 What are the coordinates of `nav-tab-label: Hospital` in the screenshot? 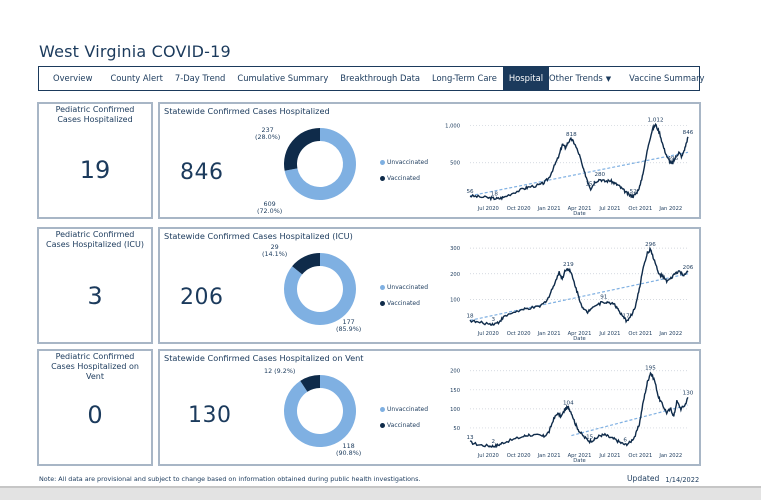 It's located at (526, 78).